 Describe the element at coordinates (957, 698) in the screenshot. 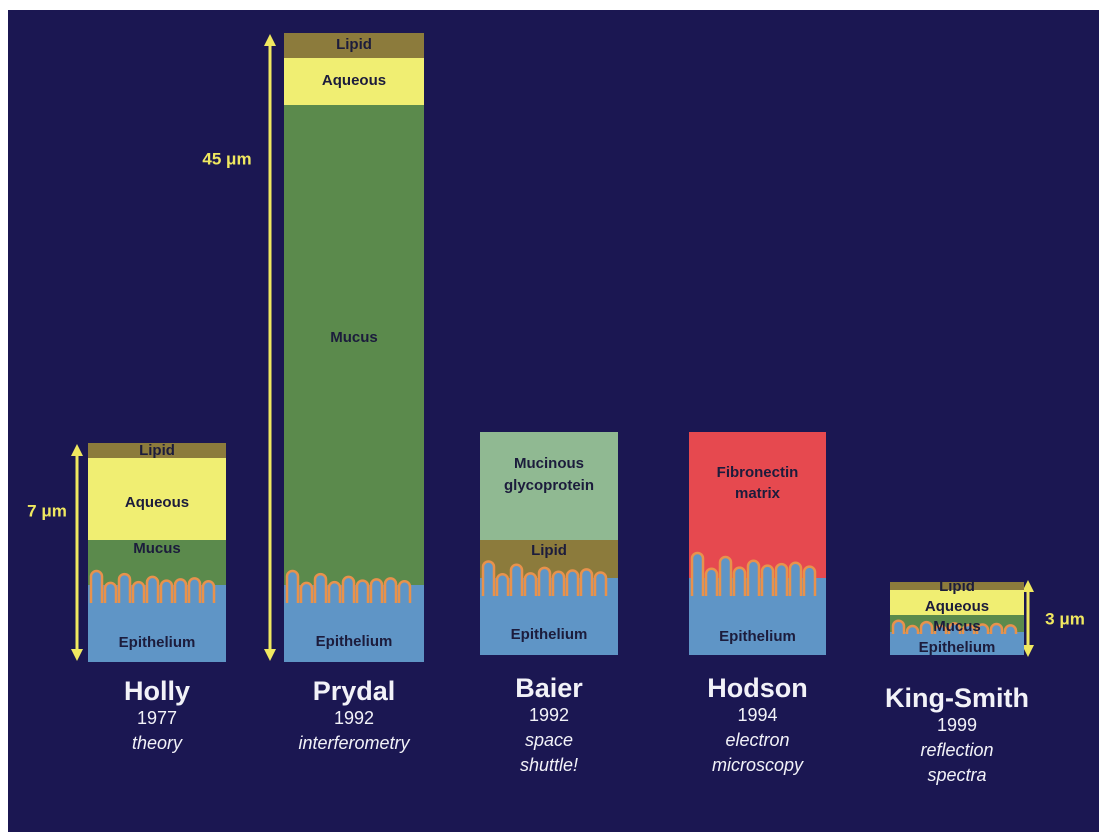

I see `model-name: King-Smith` at that location.